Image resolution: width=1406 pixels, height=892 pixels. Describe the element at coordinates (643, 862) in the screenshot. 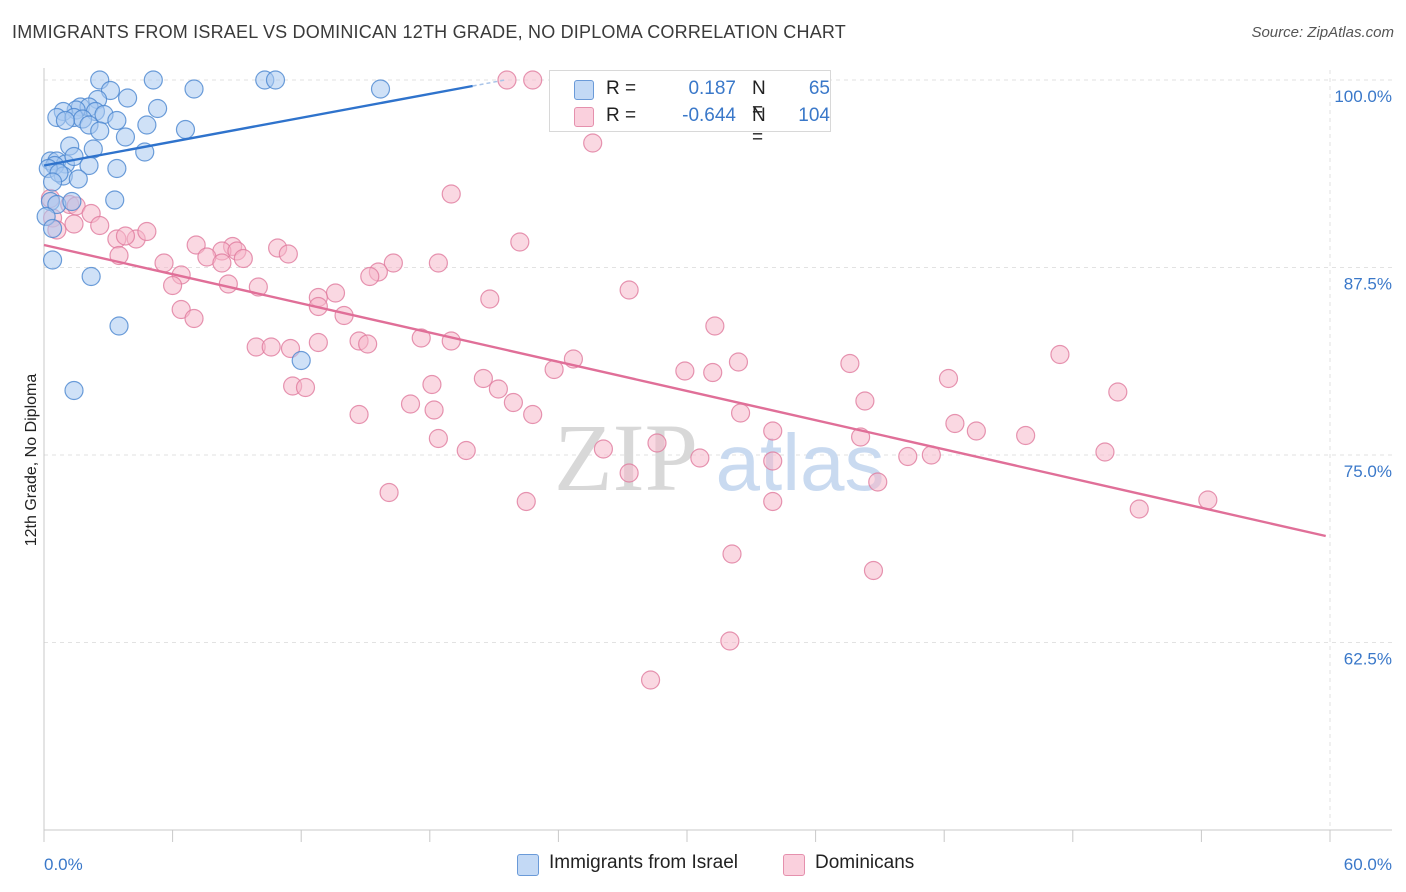

I see `bottom-legend-label-israel: Immigrants from Israel` at that location.